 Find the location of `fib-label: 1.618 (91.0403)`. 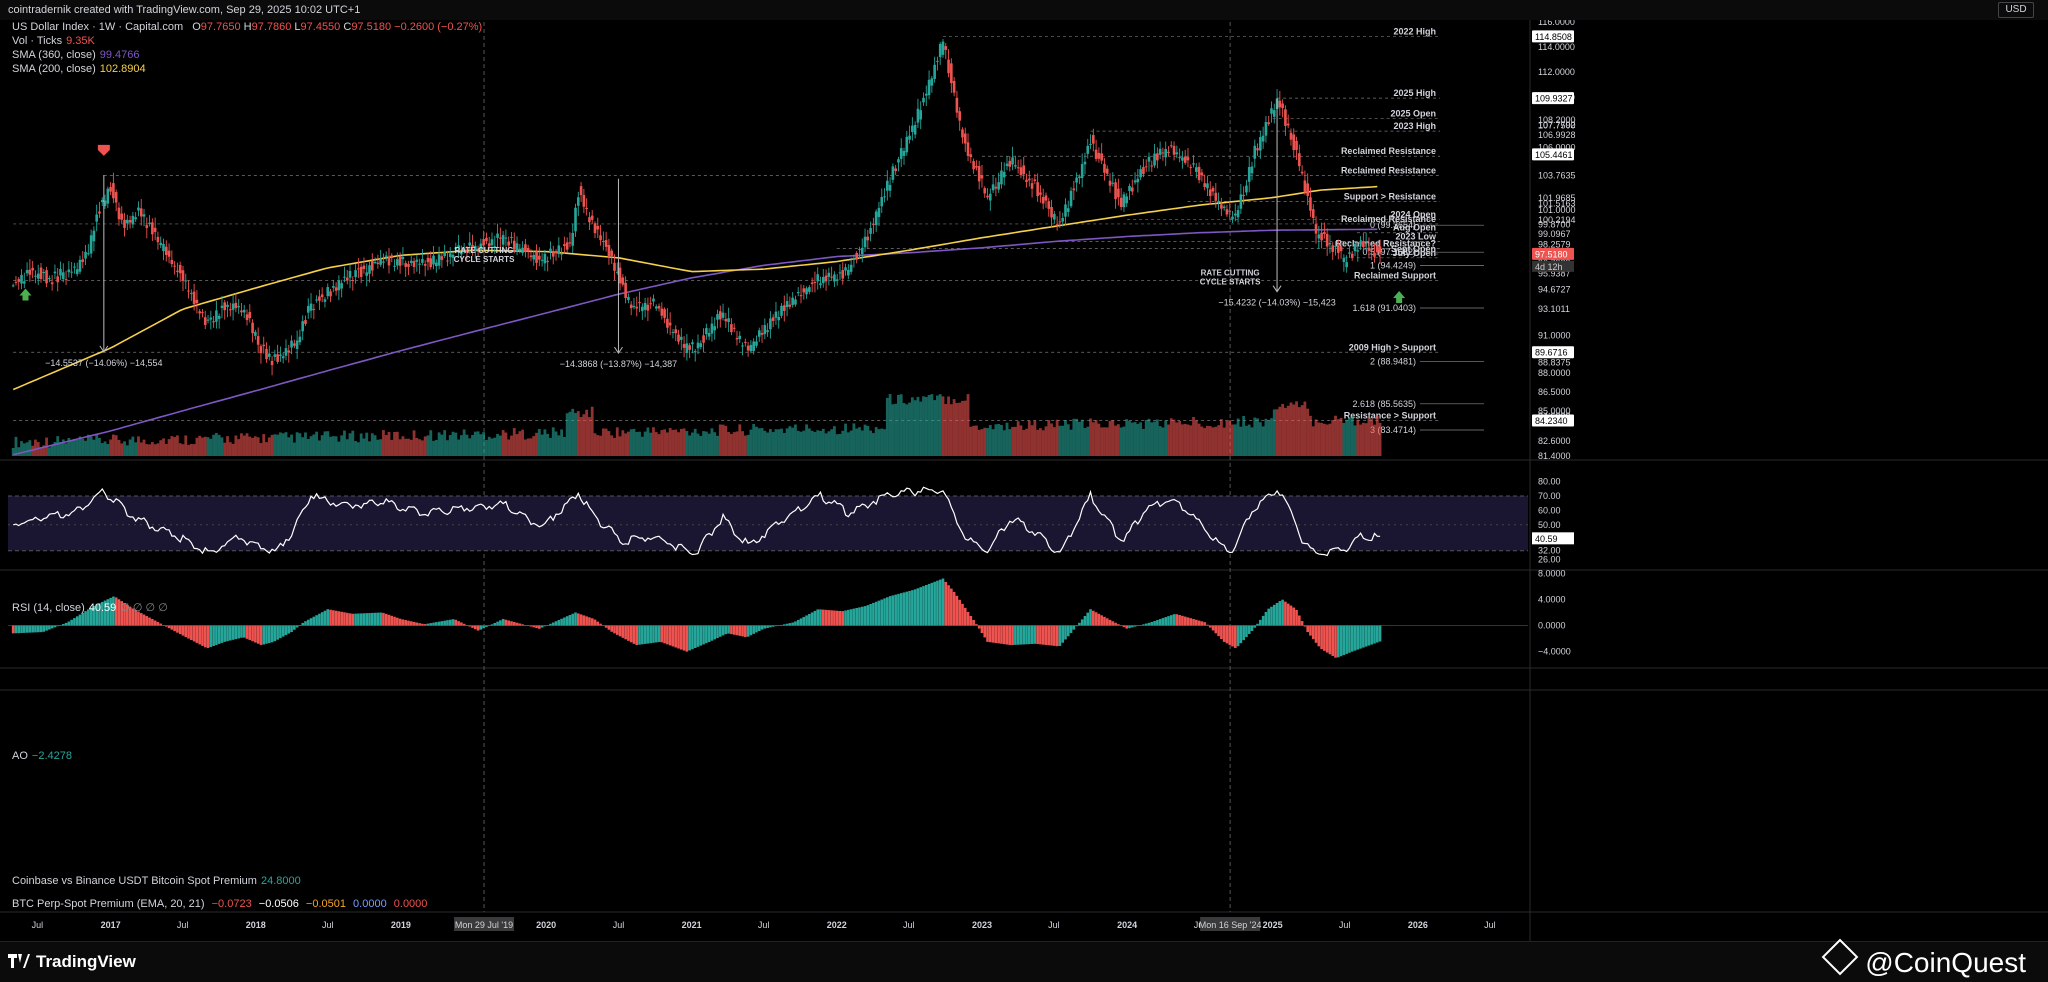

fib-label: 1.618 (91.0403) is located at coordinates (1384, 308).